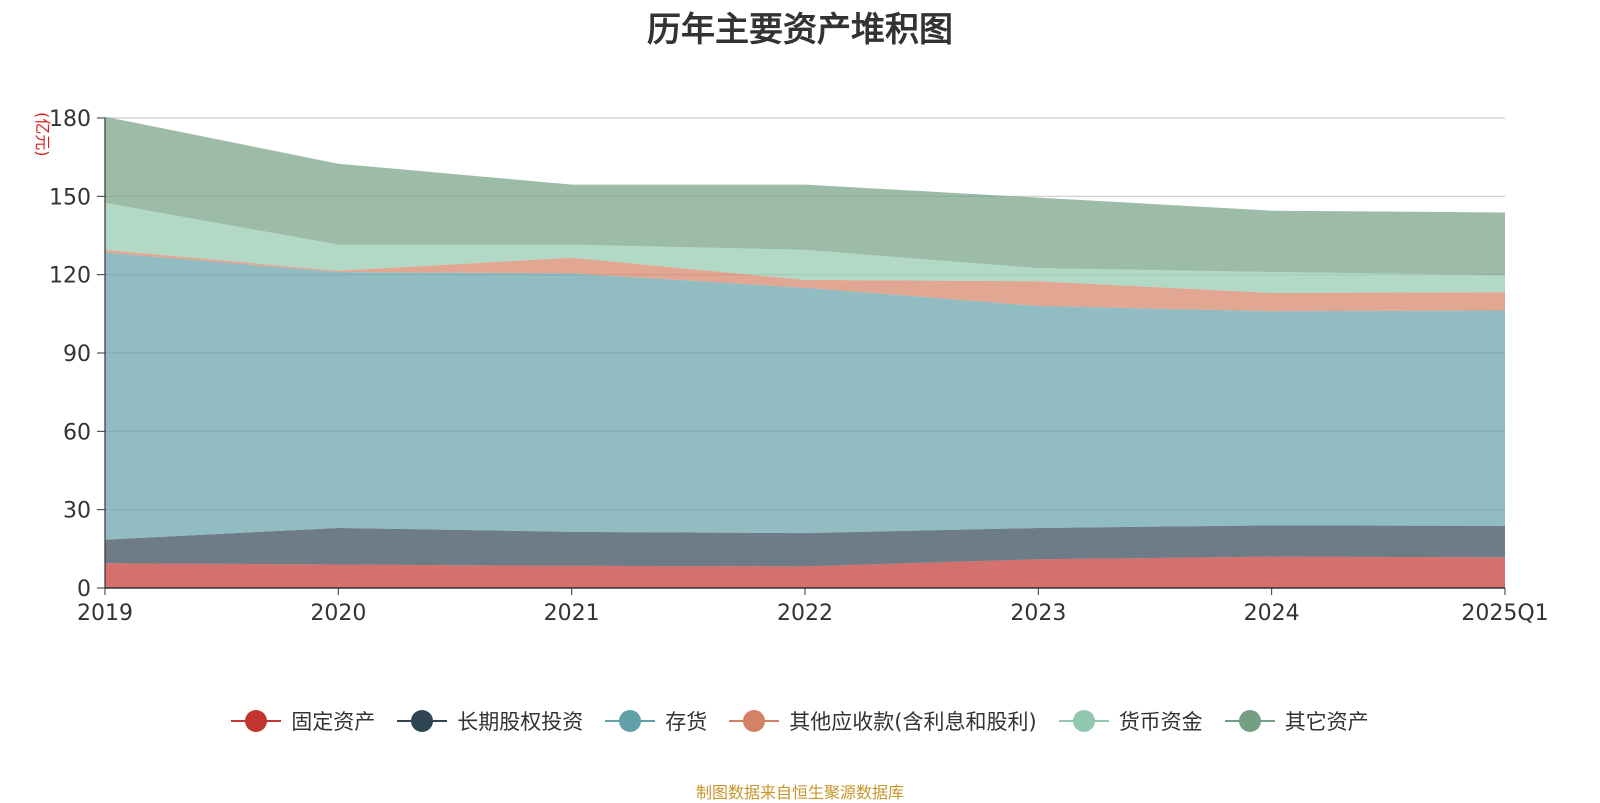  I want to click on legend-item-4: 货币资金, so click(1130, 721).